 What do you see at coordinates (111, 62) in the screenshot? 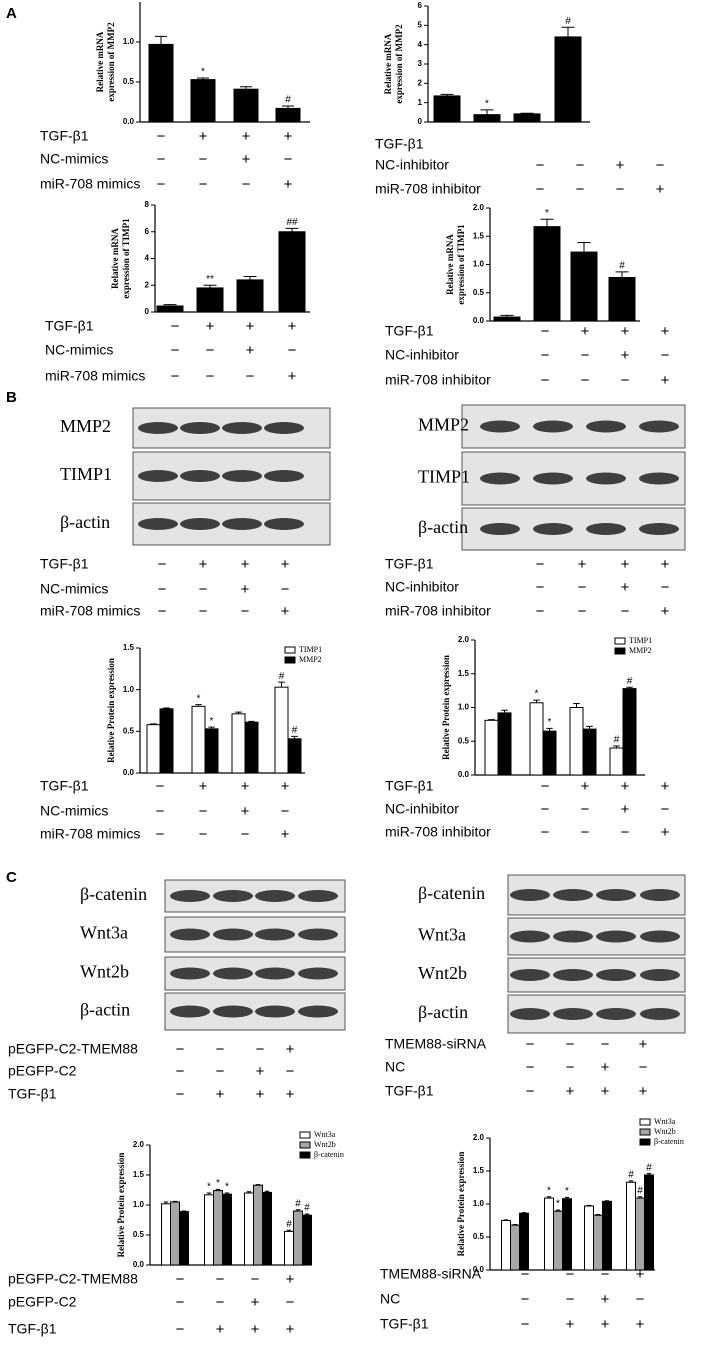
I see `y-axis-label: expression of MMP2` at bounding box center [111, 62].